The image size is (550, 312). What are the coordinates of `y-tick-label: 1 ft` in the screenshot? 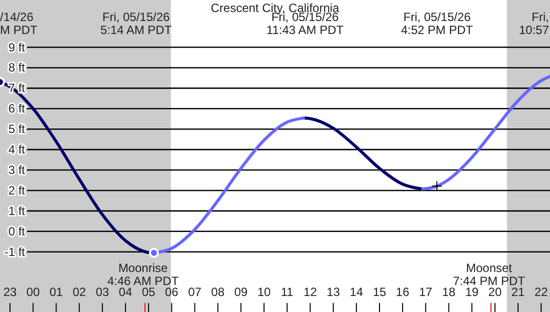 It's located at (17, 211).